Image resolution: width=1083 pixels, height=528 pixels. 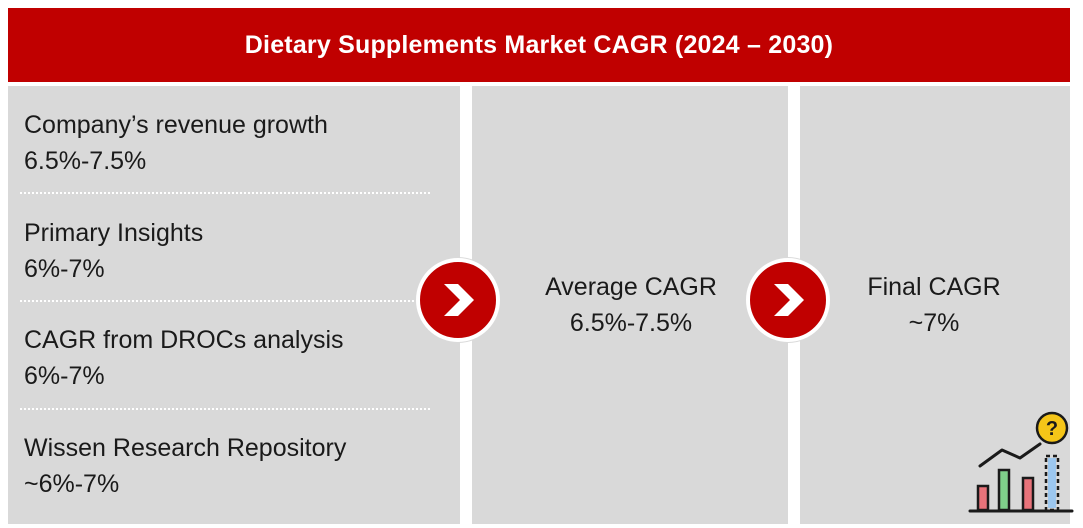 I want to click on source-value: 6.5%-7.5%, so click(x=85, y=161).